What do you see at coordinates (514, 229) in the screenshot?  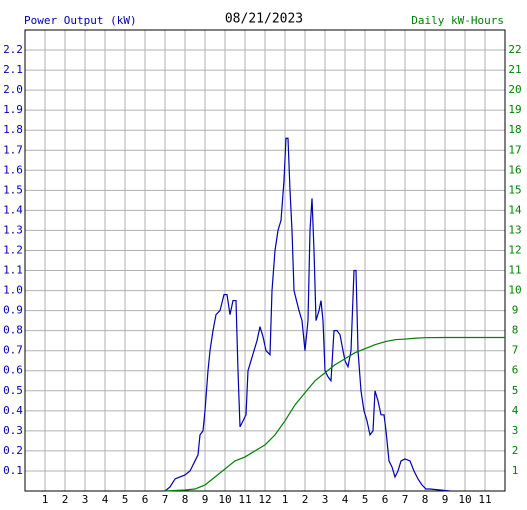 I see `y2-tick-label: 13` at bounding box center [514, 229].